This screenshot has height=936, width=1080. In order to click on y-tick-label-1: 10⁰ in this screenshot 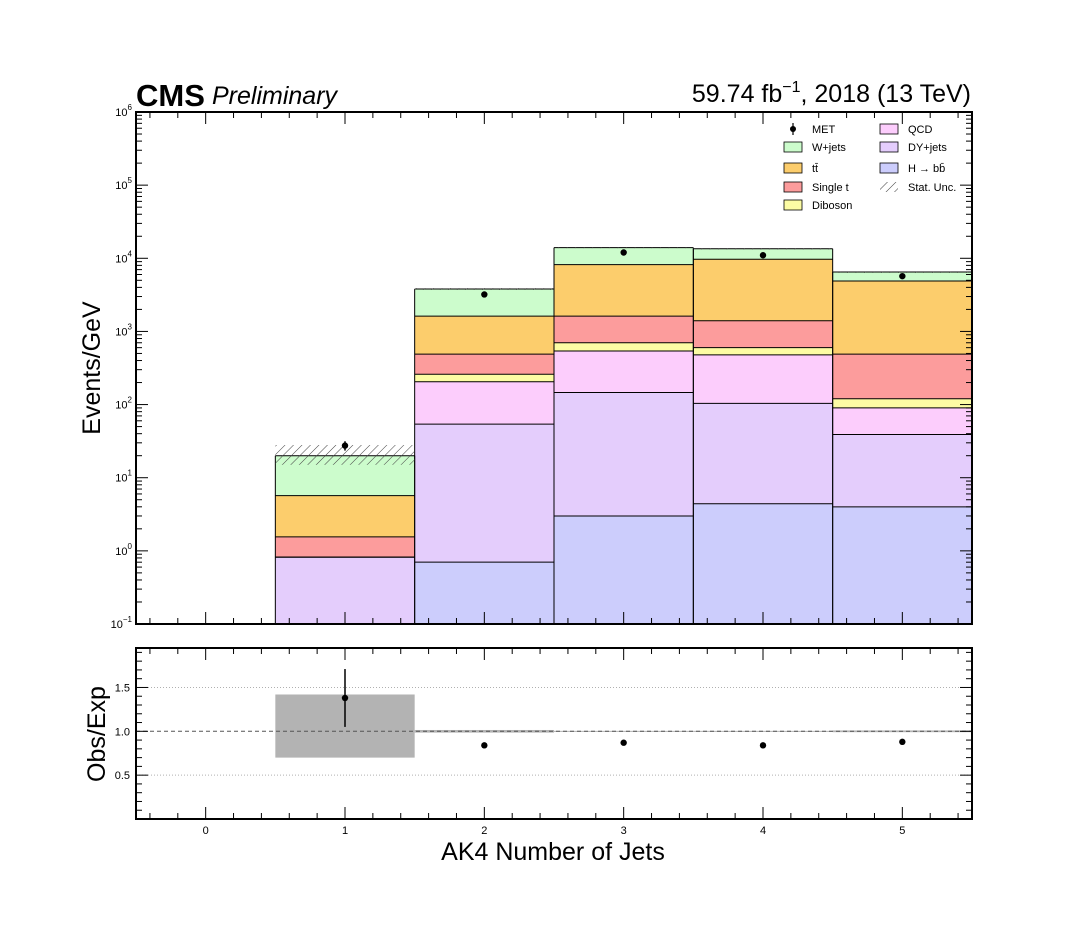, I will do `click(123, 550)`.